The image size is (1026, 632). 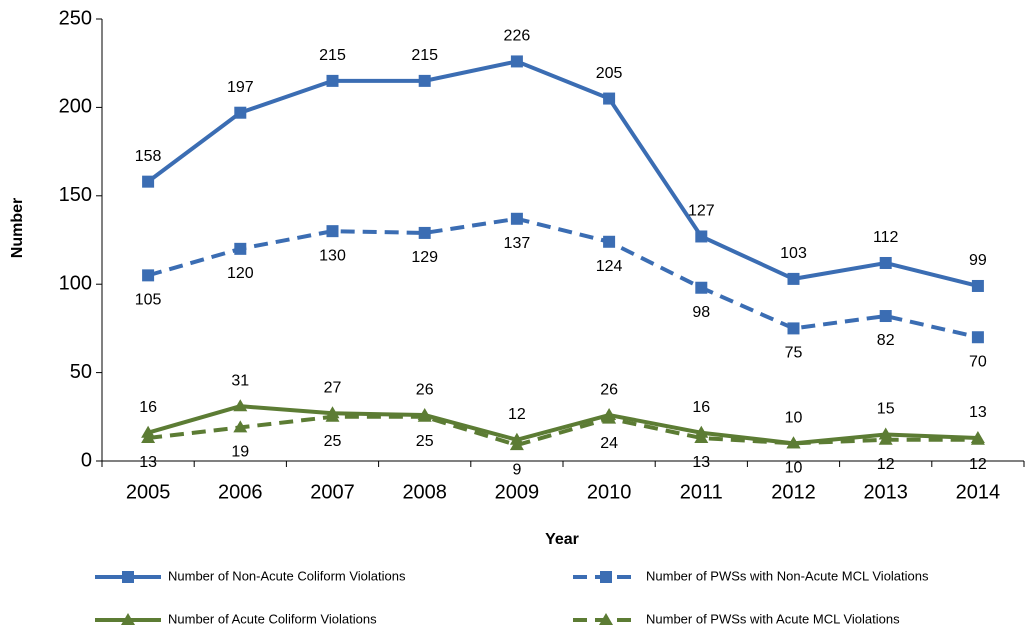 I want to click on data-label: 31, so click(x=240, y=380).